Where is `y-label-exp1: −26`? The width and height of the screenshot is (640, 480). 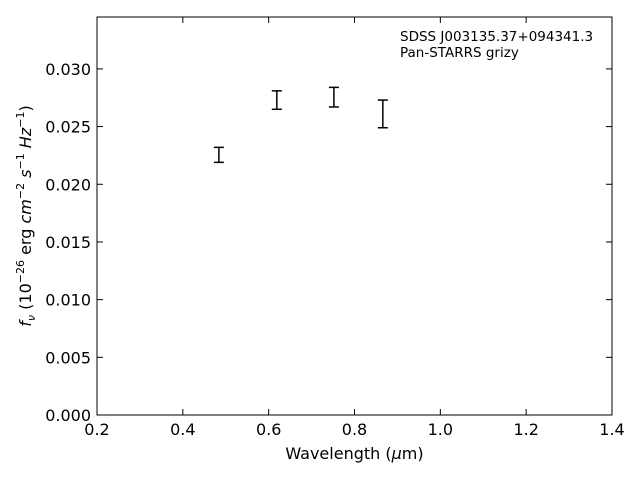
y-label-exp1: −26 is located at coordinates (20, 271).